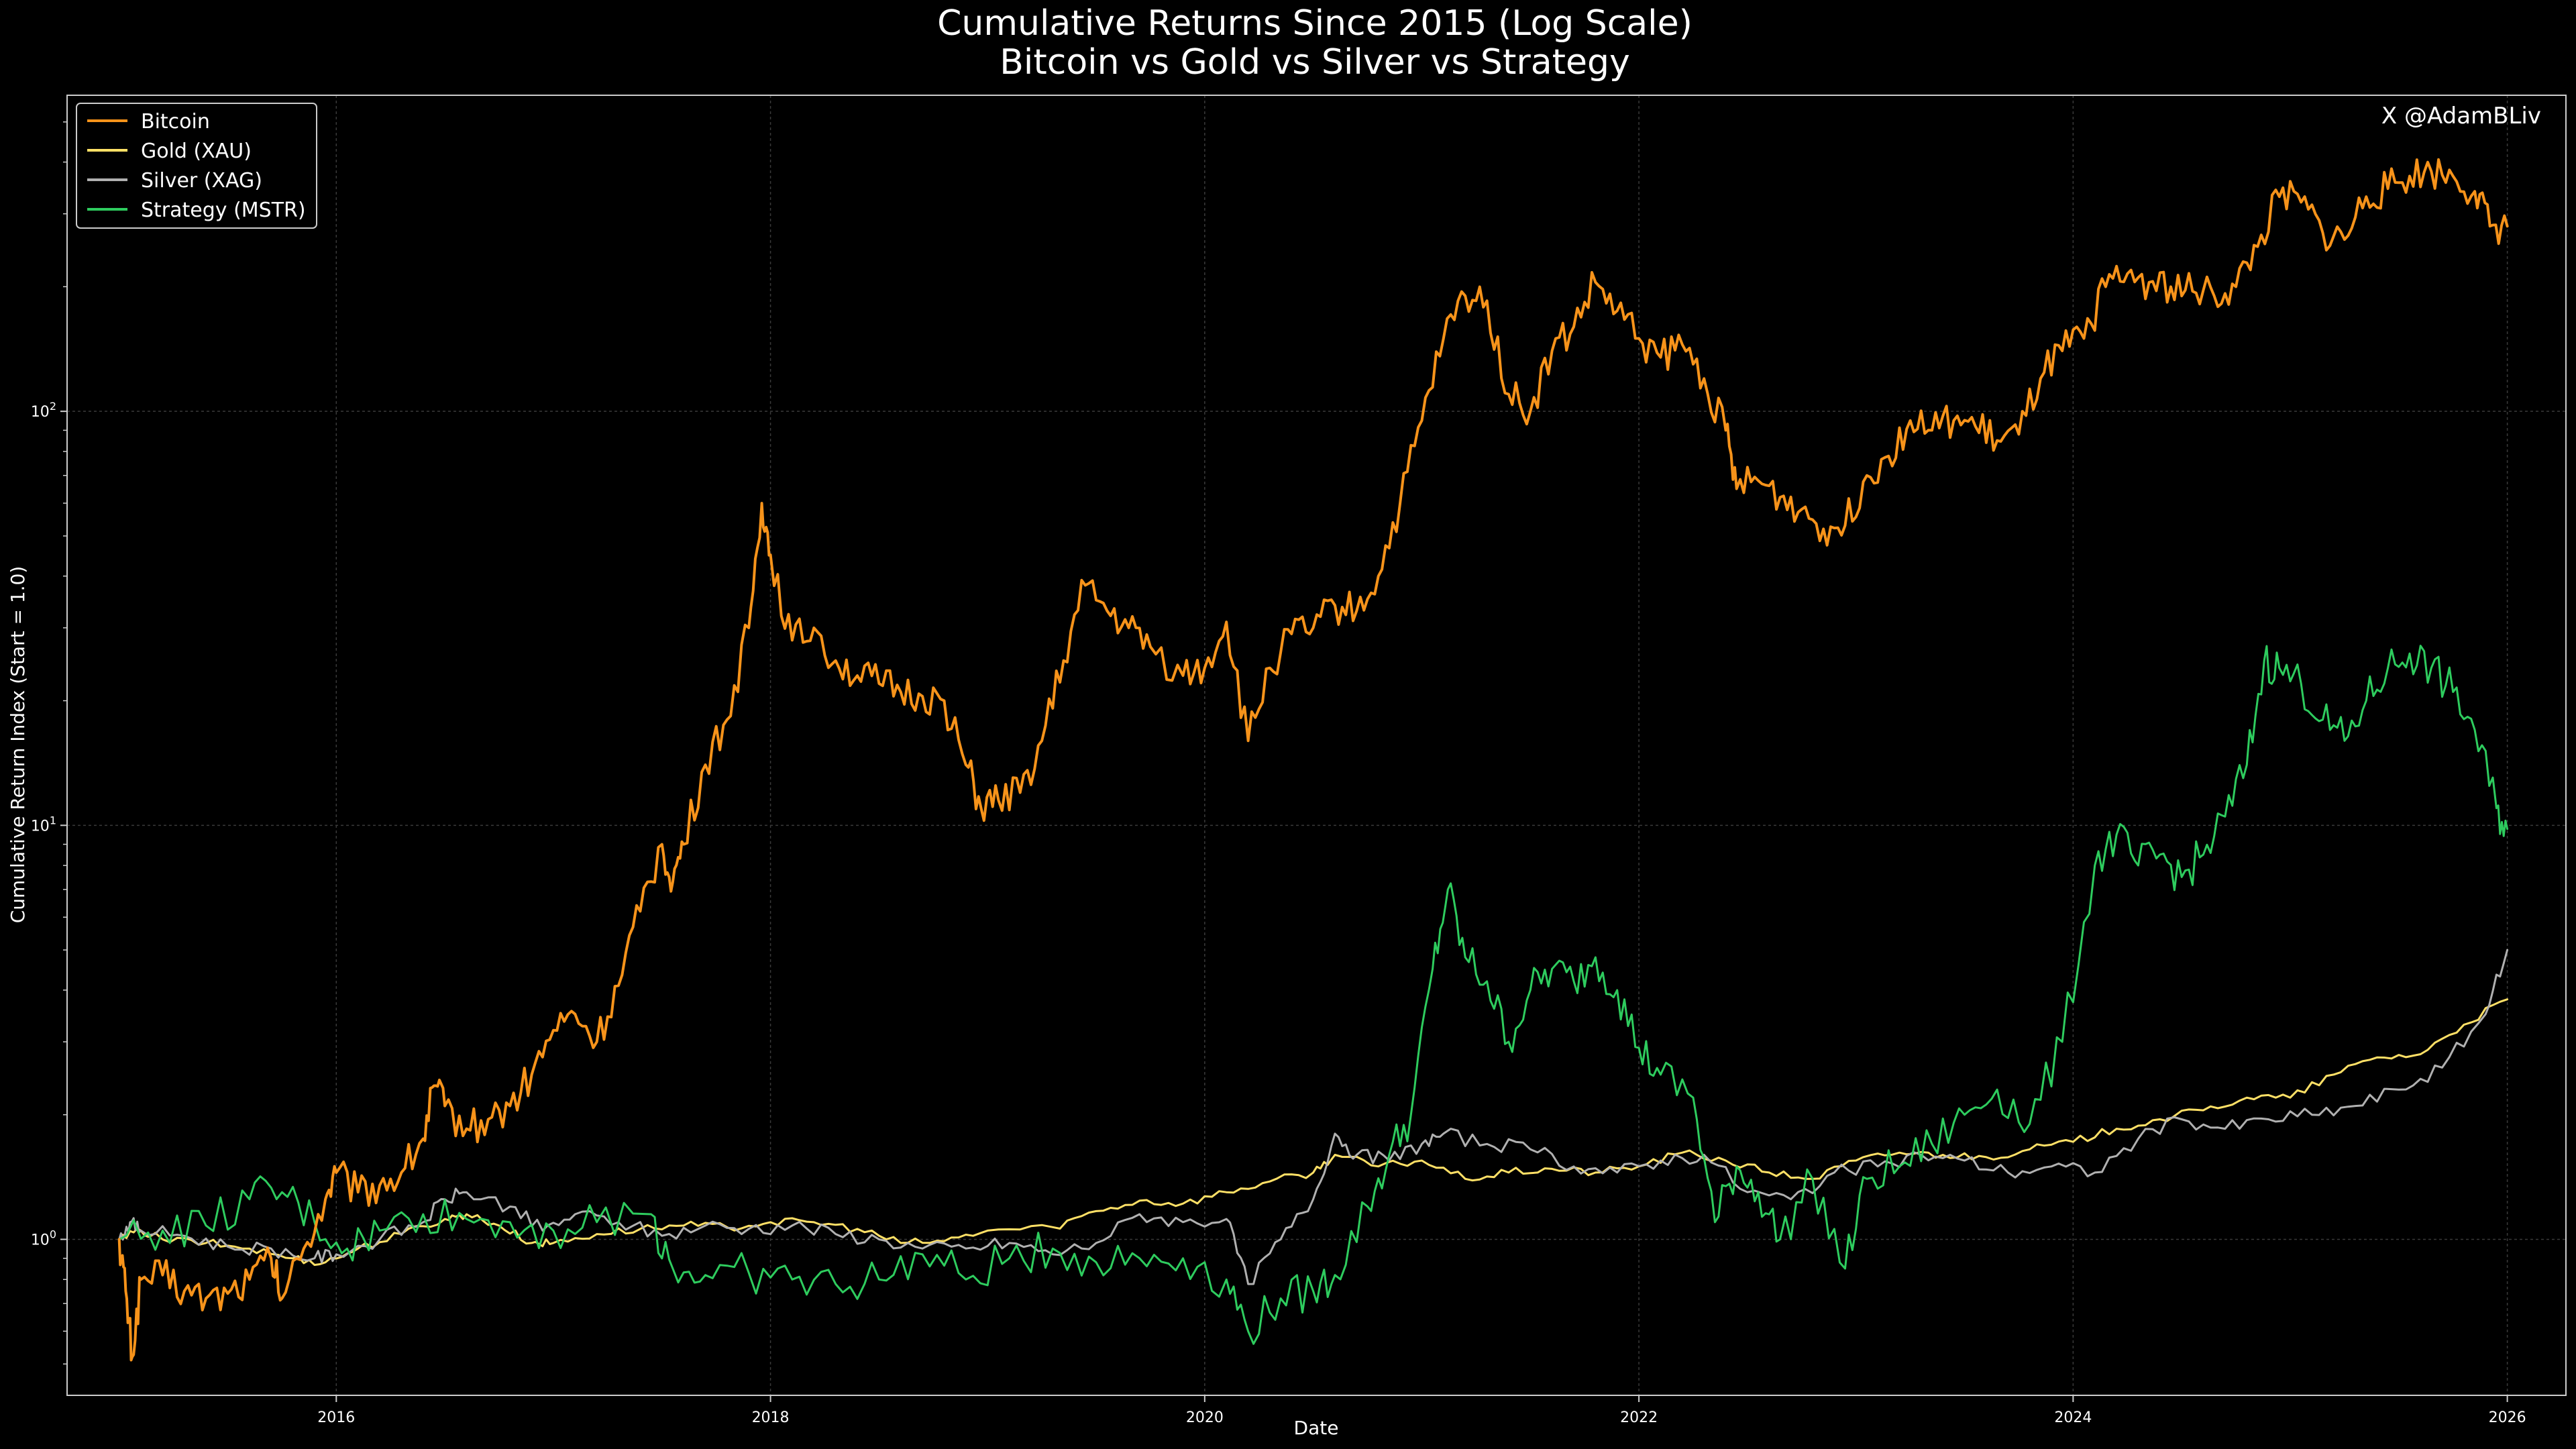  I want to click on y-tick-label: 10², so click(43, 410).